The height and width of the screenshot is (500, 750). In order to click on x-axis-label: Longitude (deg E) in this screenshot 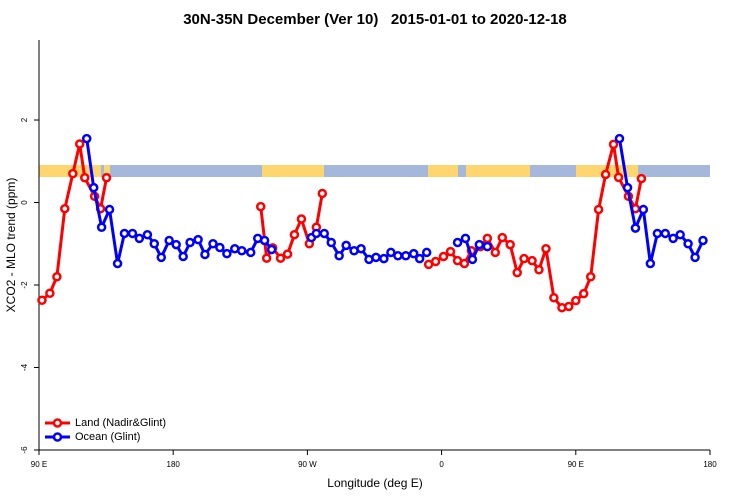, I will do `click(374, 483)`.